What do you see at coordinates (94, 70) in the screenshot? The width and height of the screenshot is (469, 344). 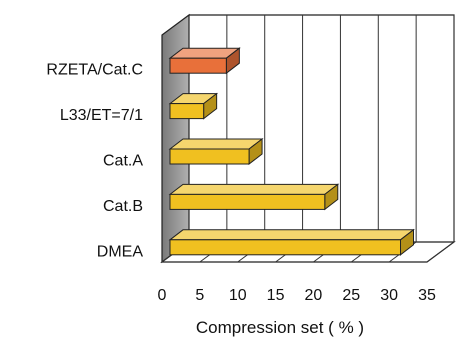 I see `category-label: RZETA/Cat.C` at bounding box center [94, 70].